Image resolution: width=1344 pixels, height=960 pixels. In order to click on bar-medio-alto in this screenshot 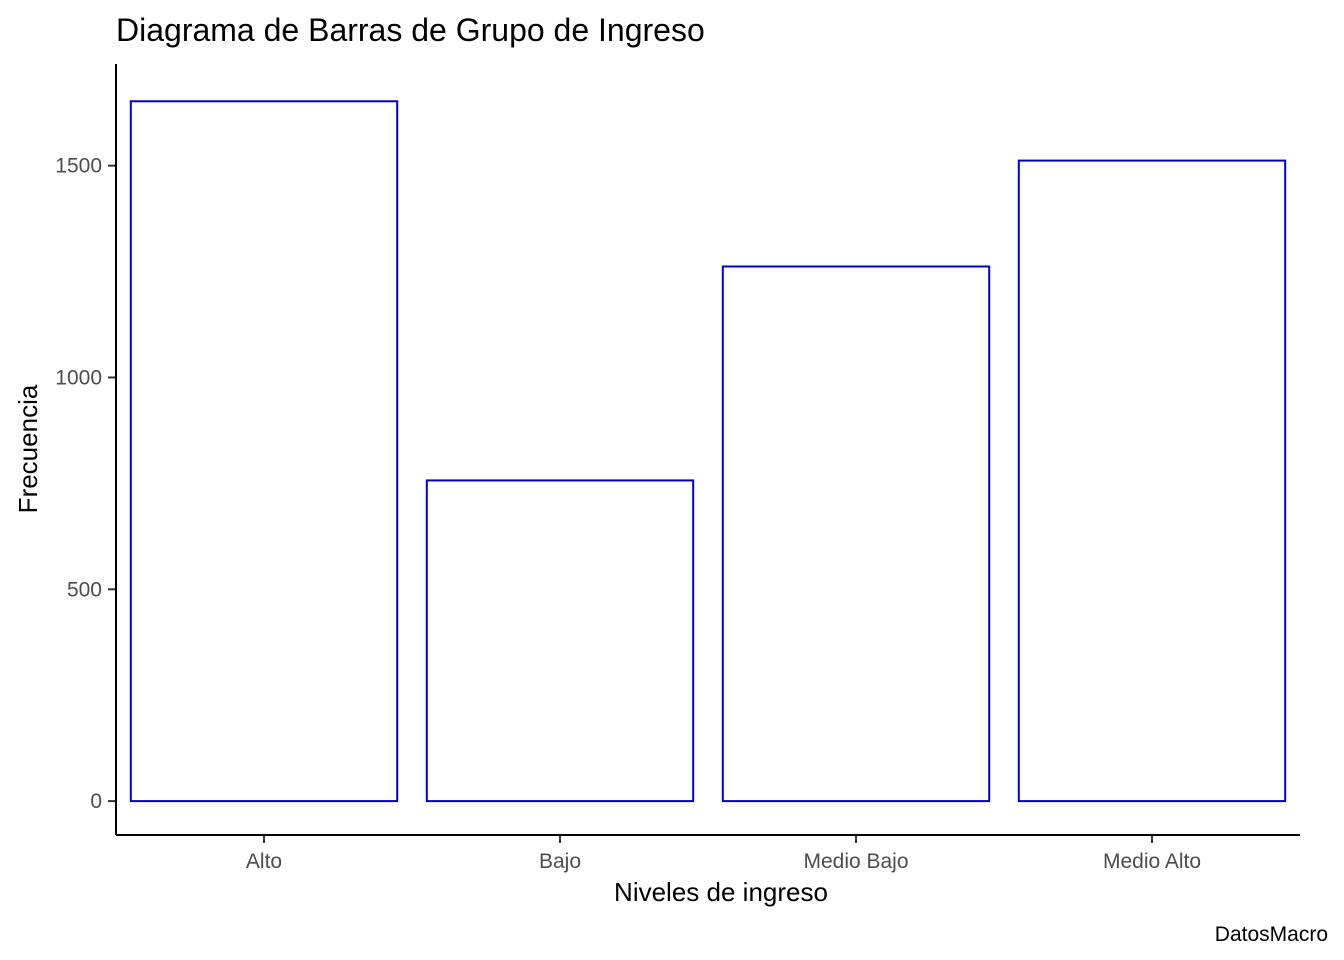, I will do `click(1152, 481)`.